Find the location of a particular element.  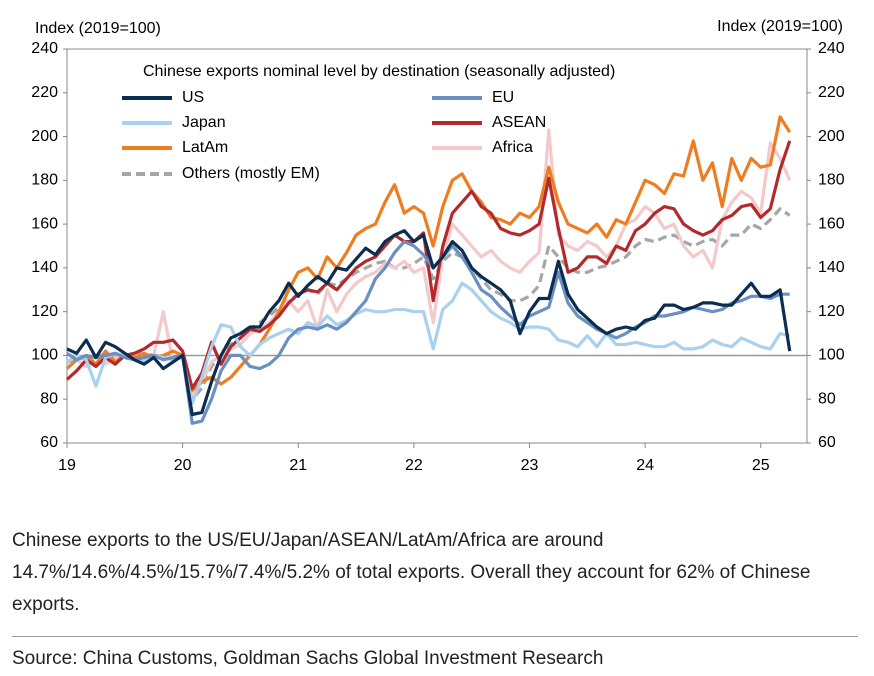

x-tick-label: 22 is located at coordinates (414, 465).